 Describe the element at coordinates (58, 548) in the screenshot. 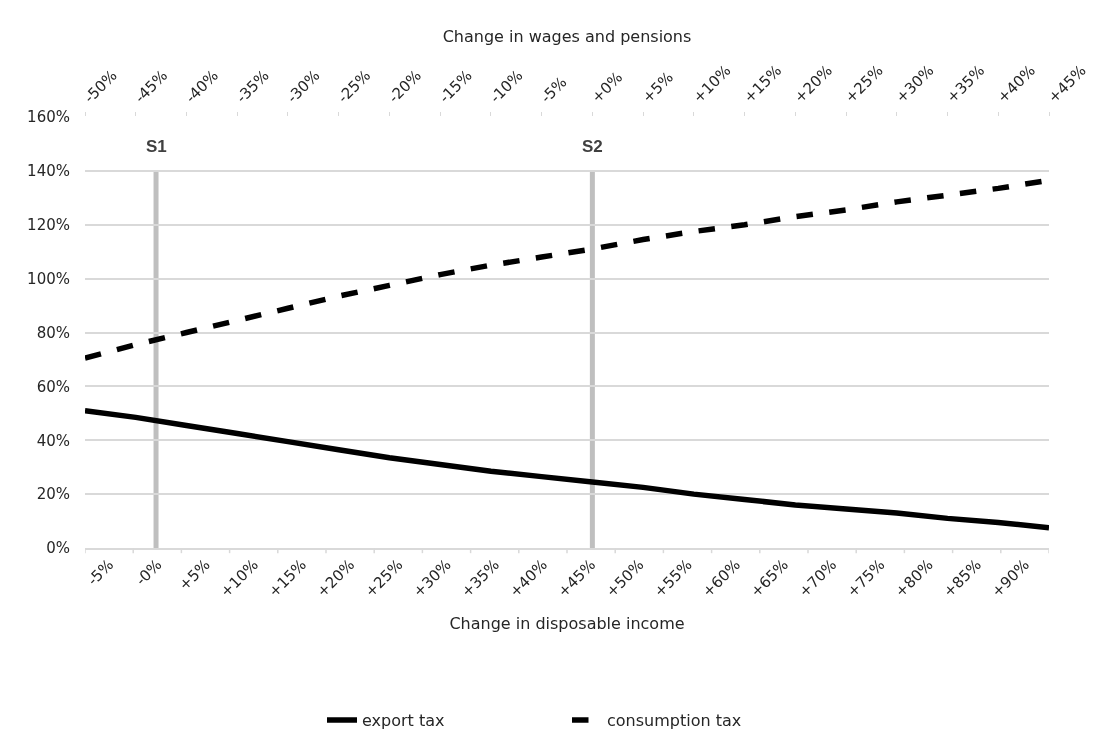

I see `y-tick-label: 0%` at that location.